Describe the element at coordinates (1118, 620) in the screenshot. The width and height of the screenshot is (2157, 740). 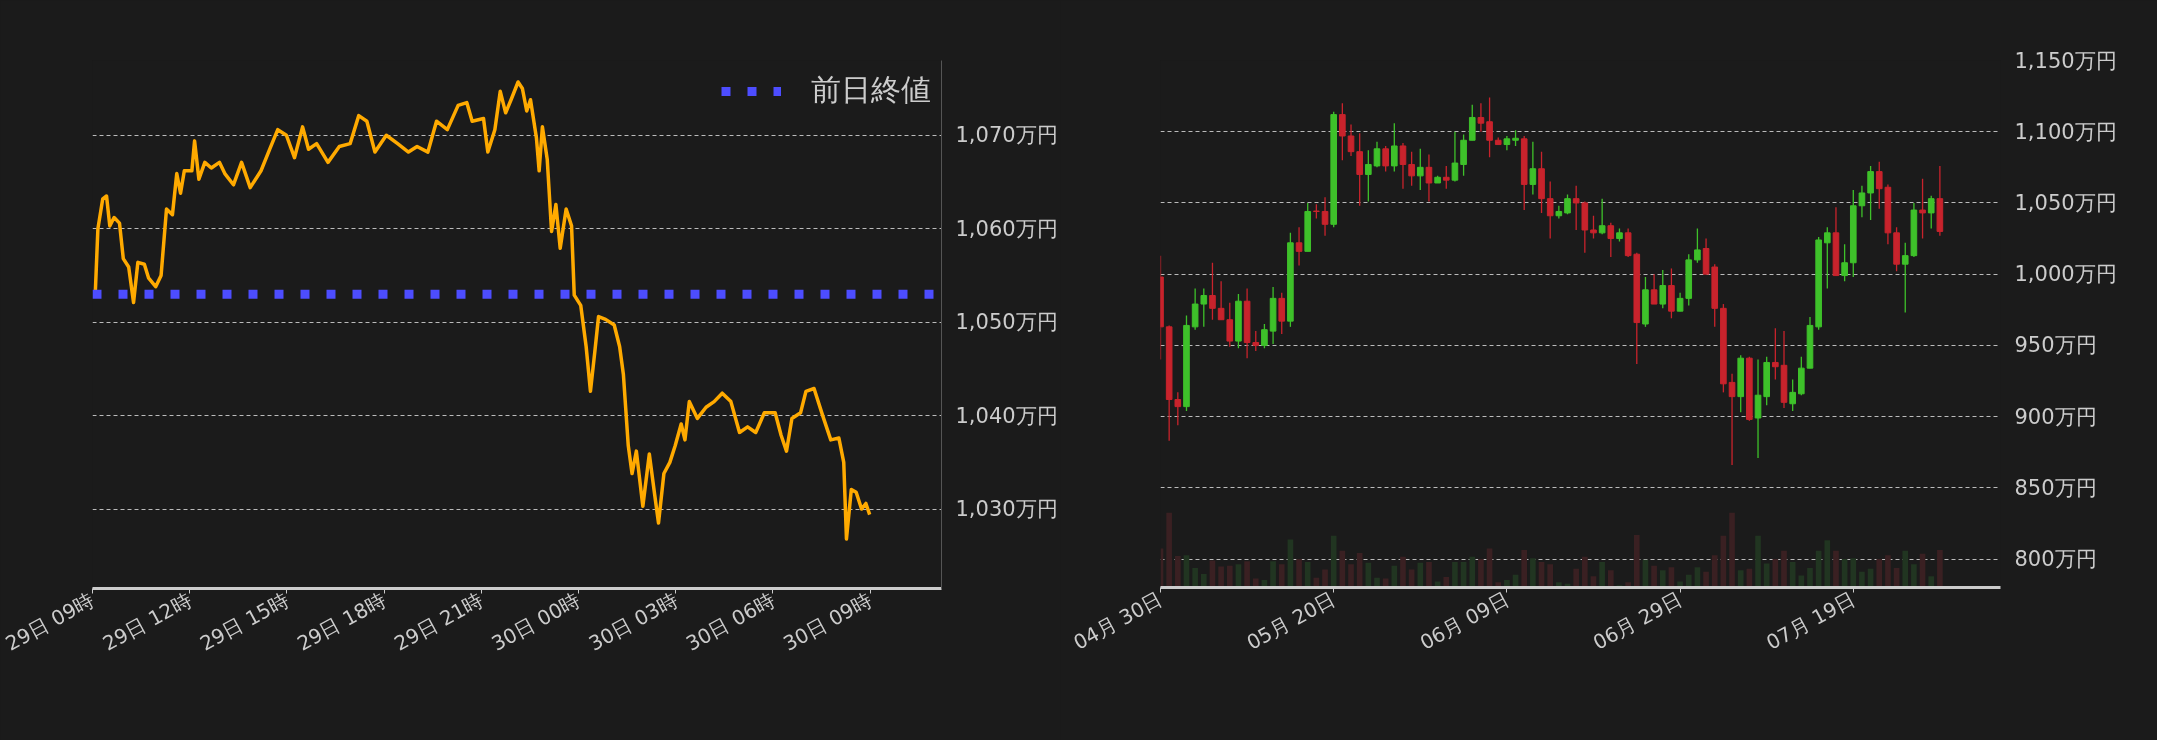
I see `x-tick-label: 04月 30日` at that location.